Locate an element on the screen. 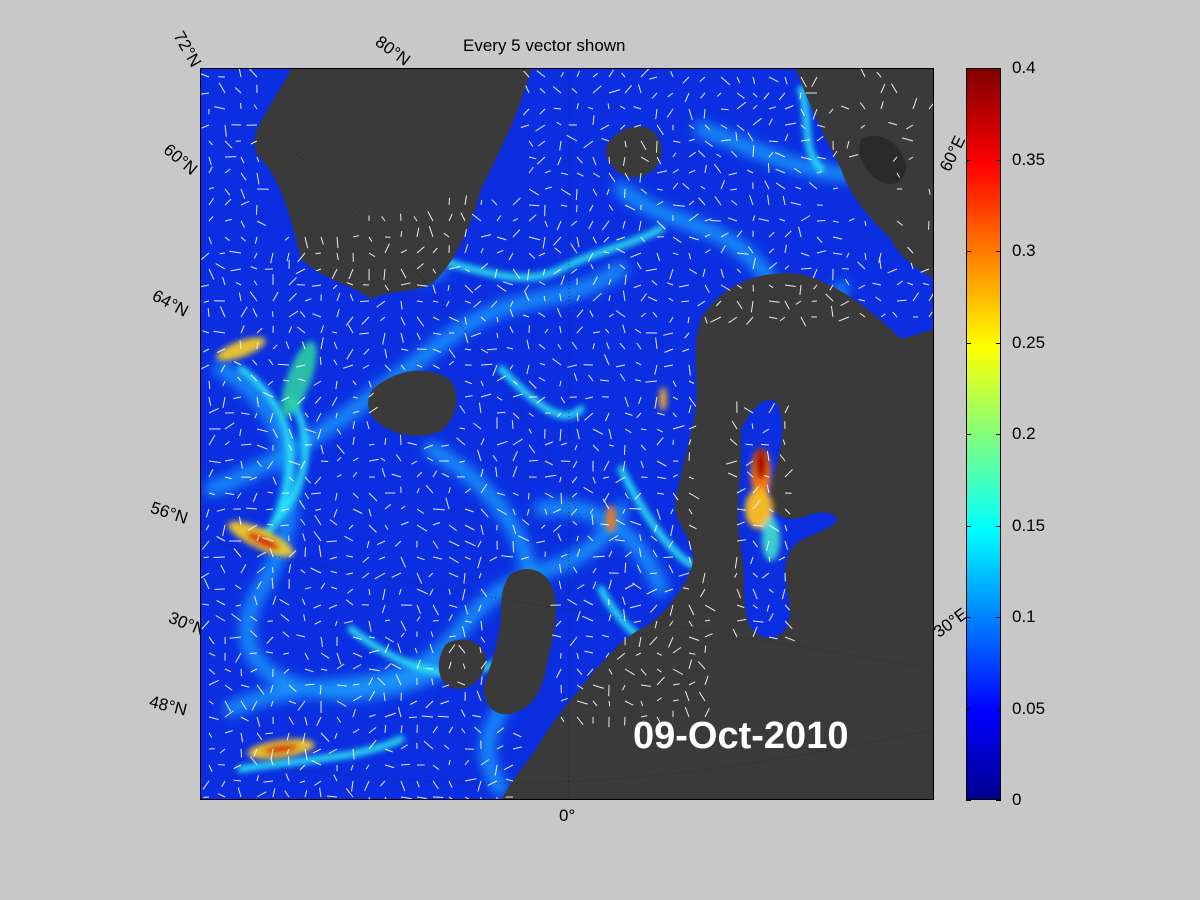 This screenshot has width=1200, height=900. date-stamp: 09-Oct-2010 is located at coordinates (741, 736).